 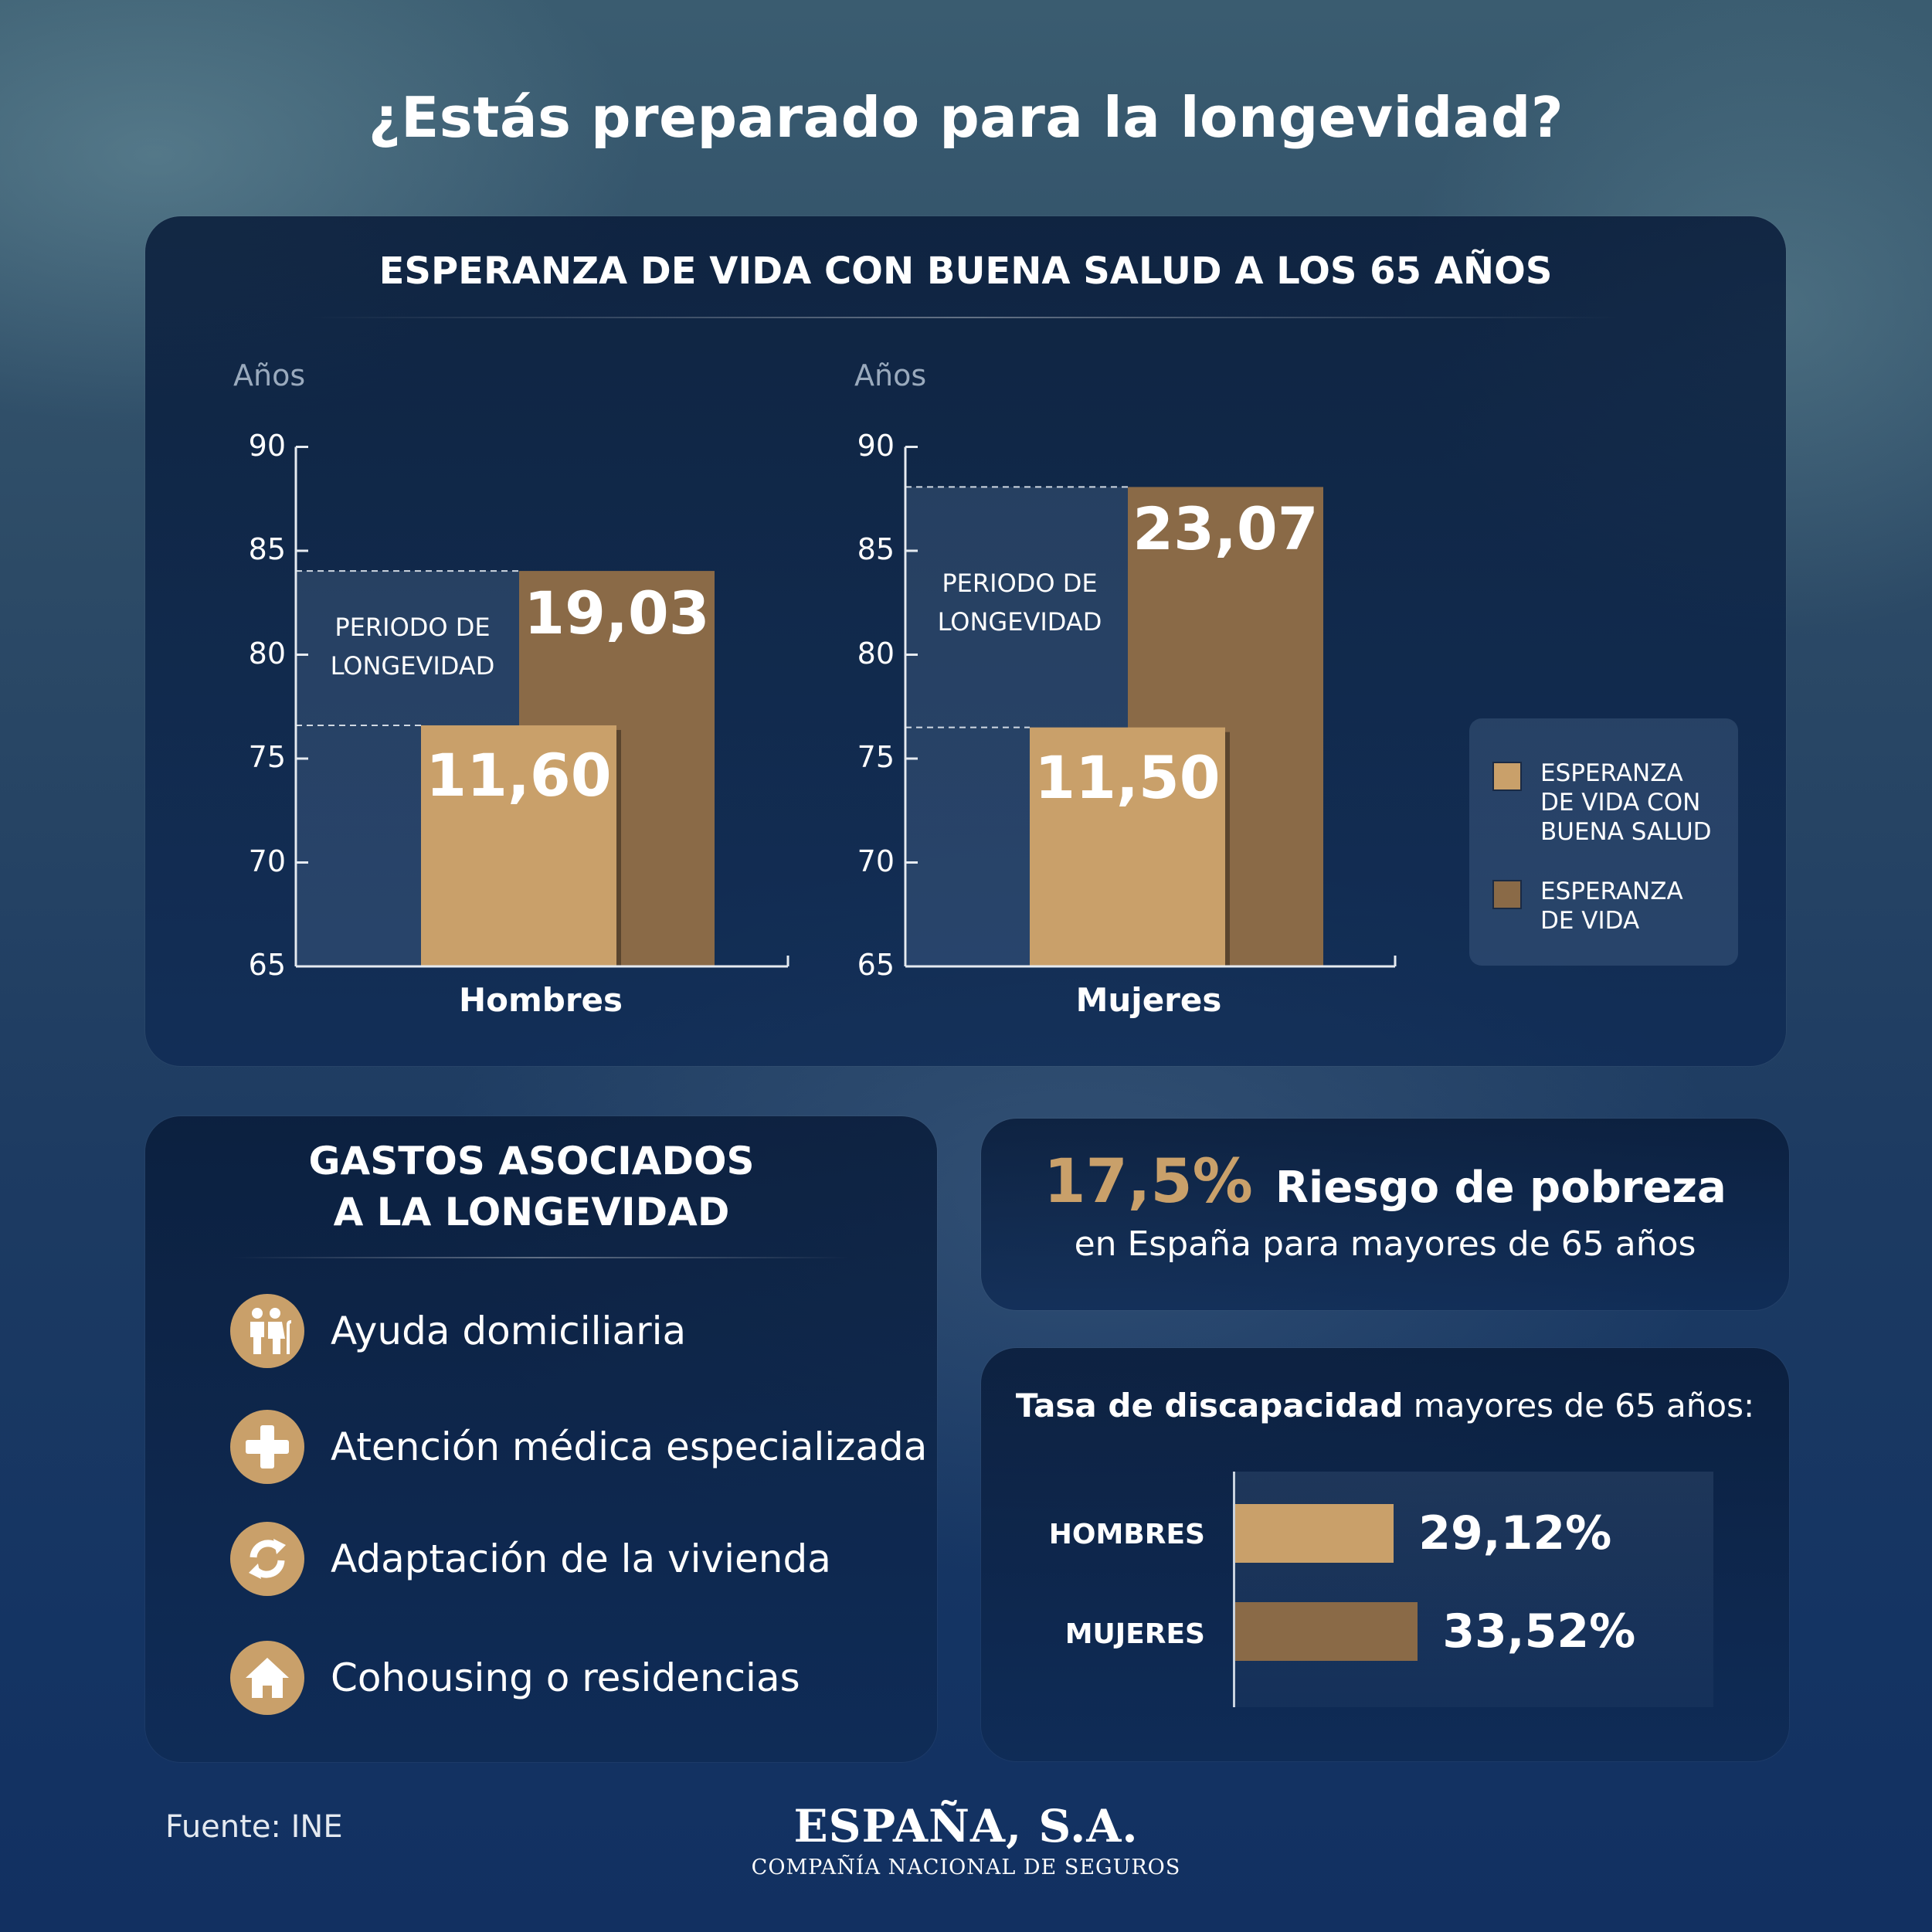 What do you see at coordinates (519, 775) in the screenshot?
I see `bar-value-buena-salud: 11,60` at bounding box center [519, 775].